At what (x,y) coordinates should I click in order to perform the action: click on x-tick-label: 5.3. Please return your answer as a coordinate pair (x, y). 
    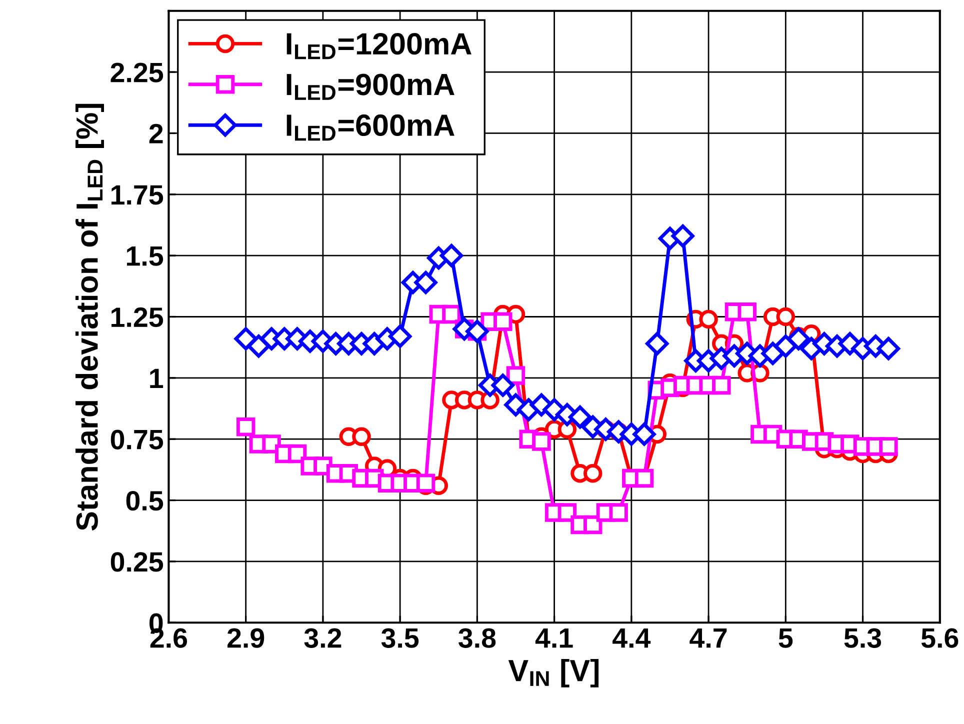
    Looking at the image, I should click on (863, 638).